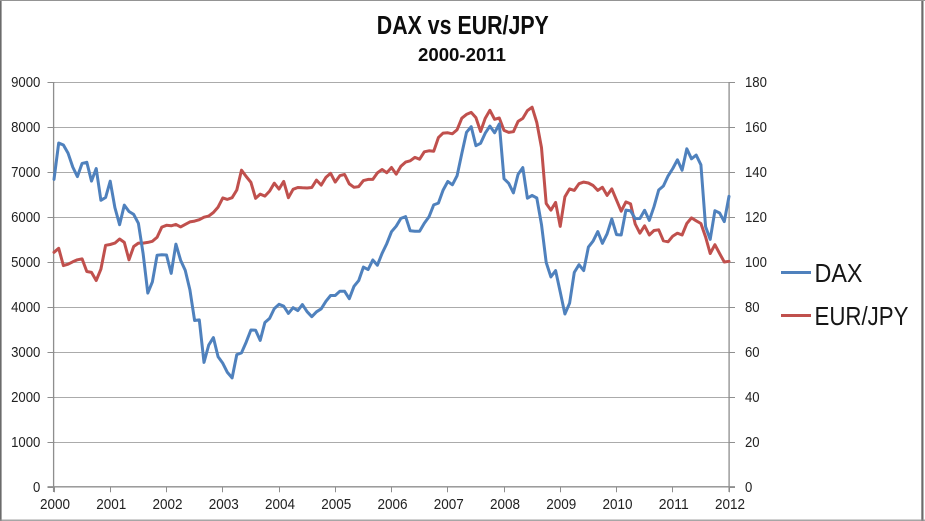 The height and width of the screenshot is (521, 925). I want to click on svg-text: 9000, so click(25, 83).